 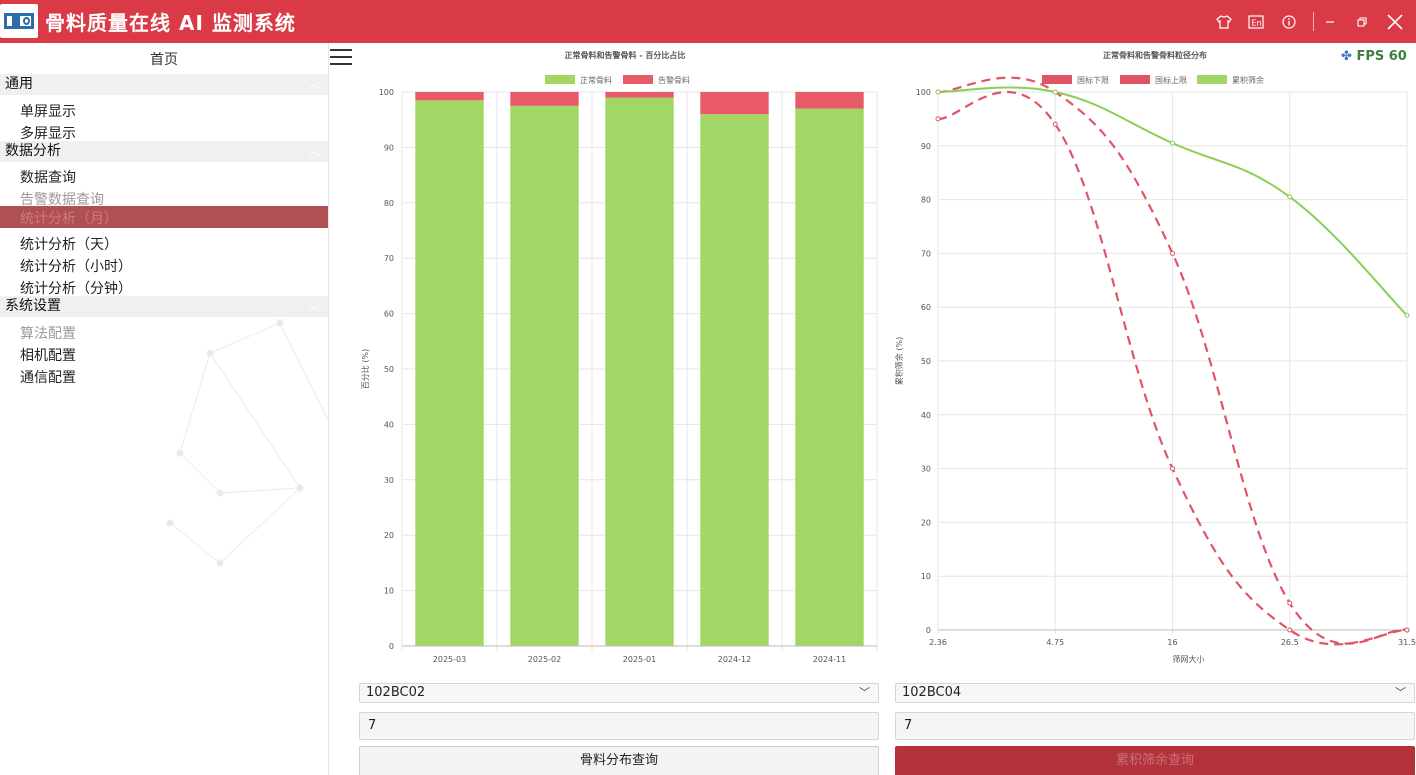 I want to click on x-tick-label: 2025-03, so click(x=449, y=659).